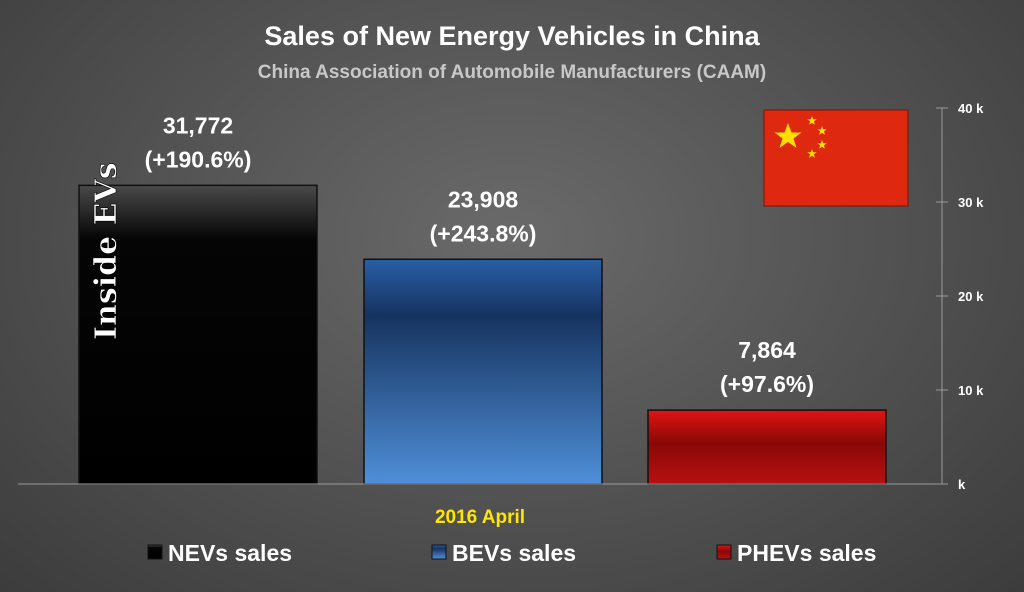  Describe the element at coordinates (483, 199) in the screenshot. I see `value-label-bevs: 23,908` at that location.